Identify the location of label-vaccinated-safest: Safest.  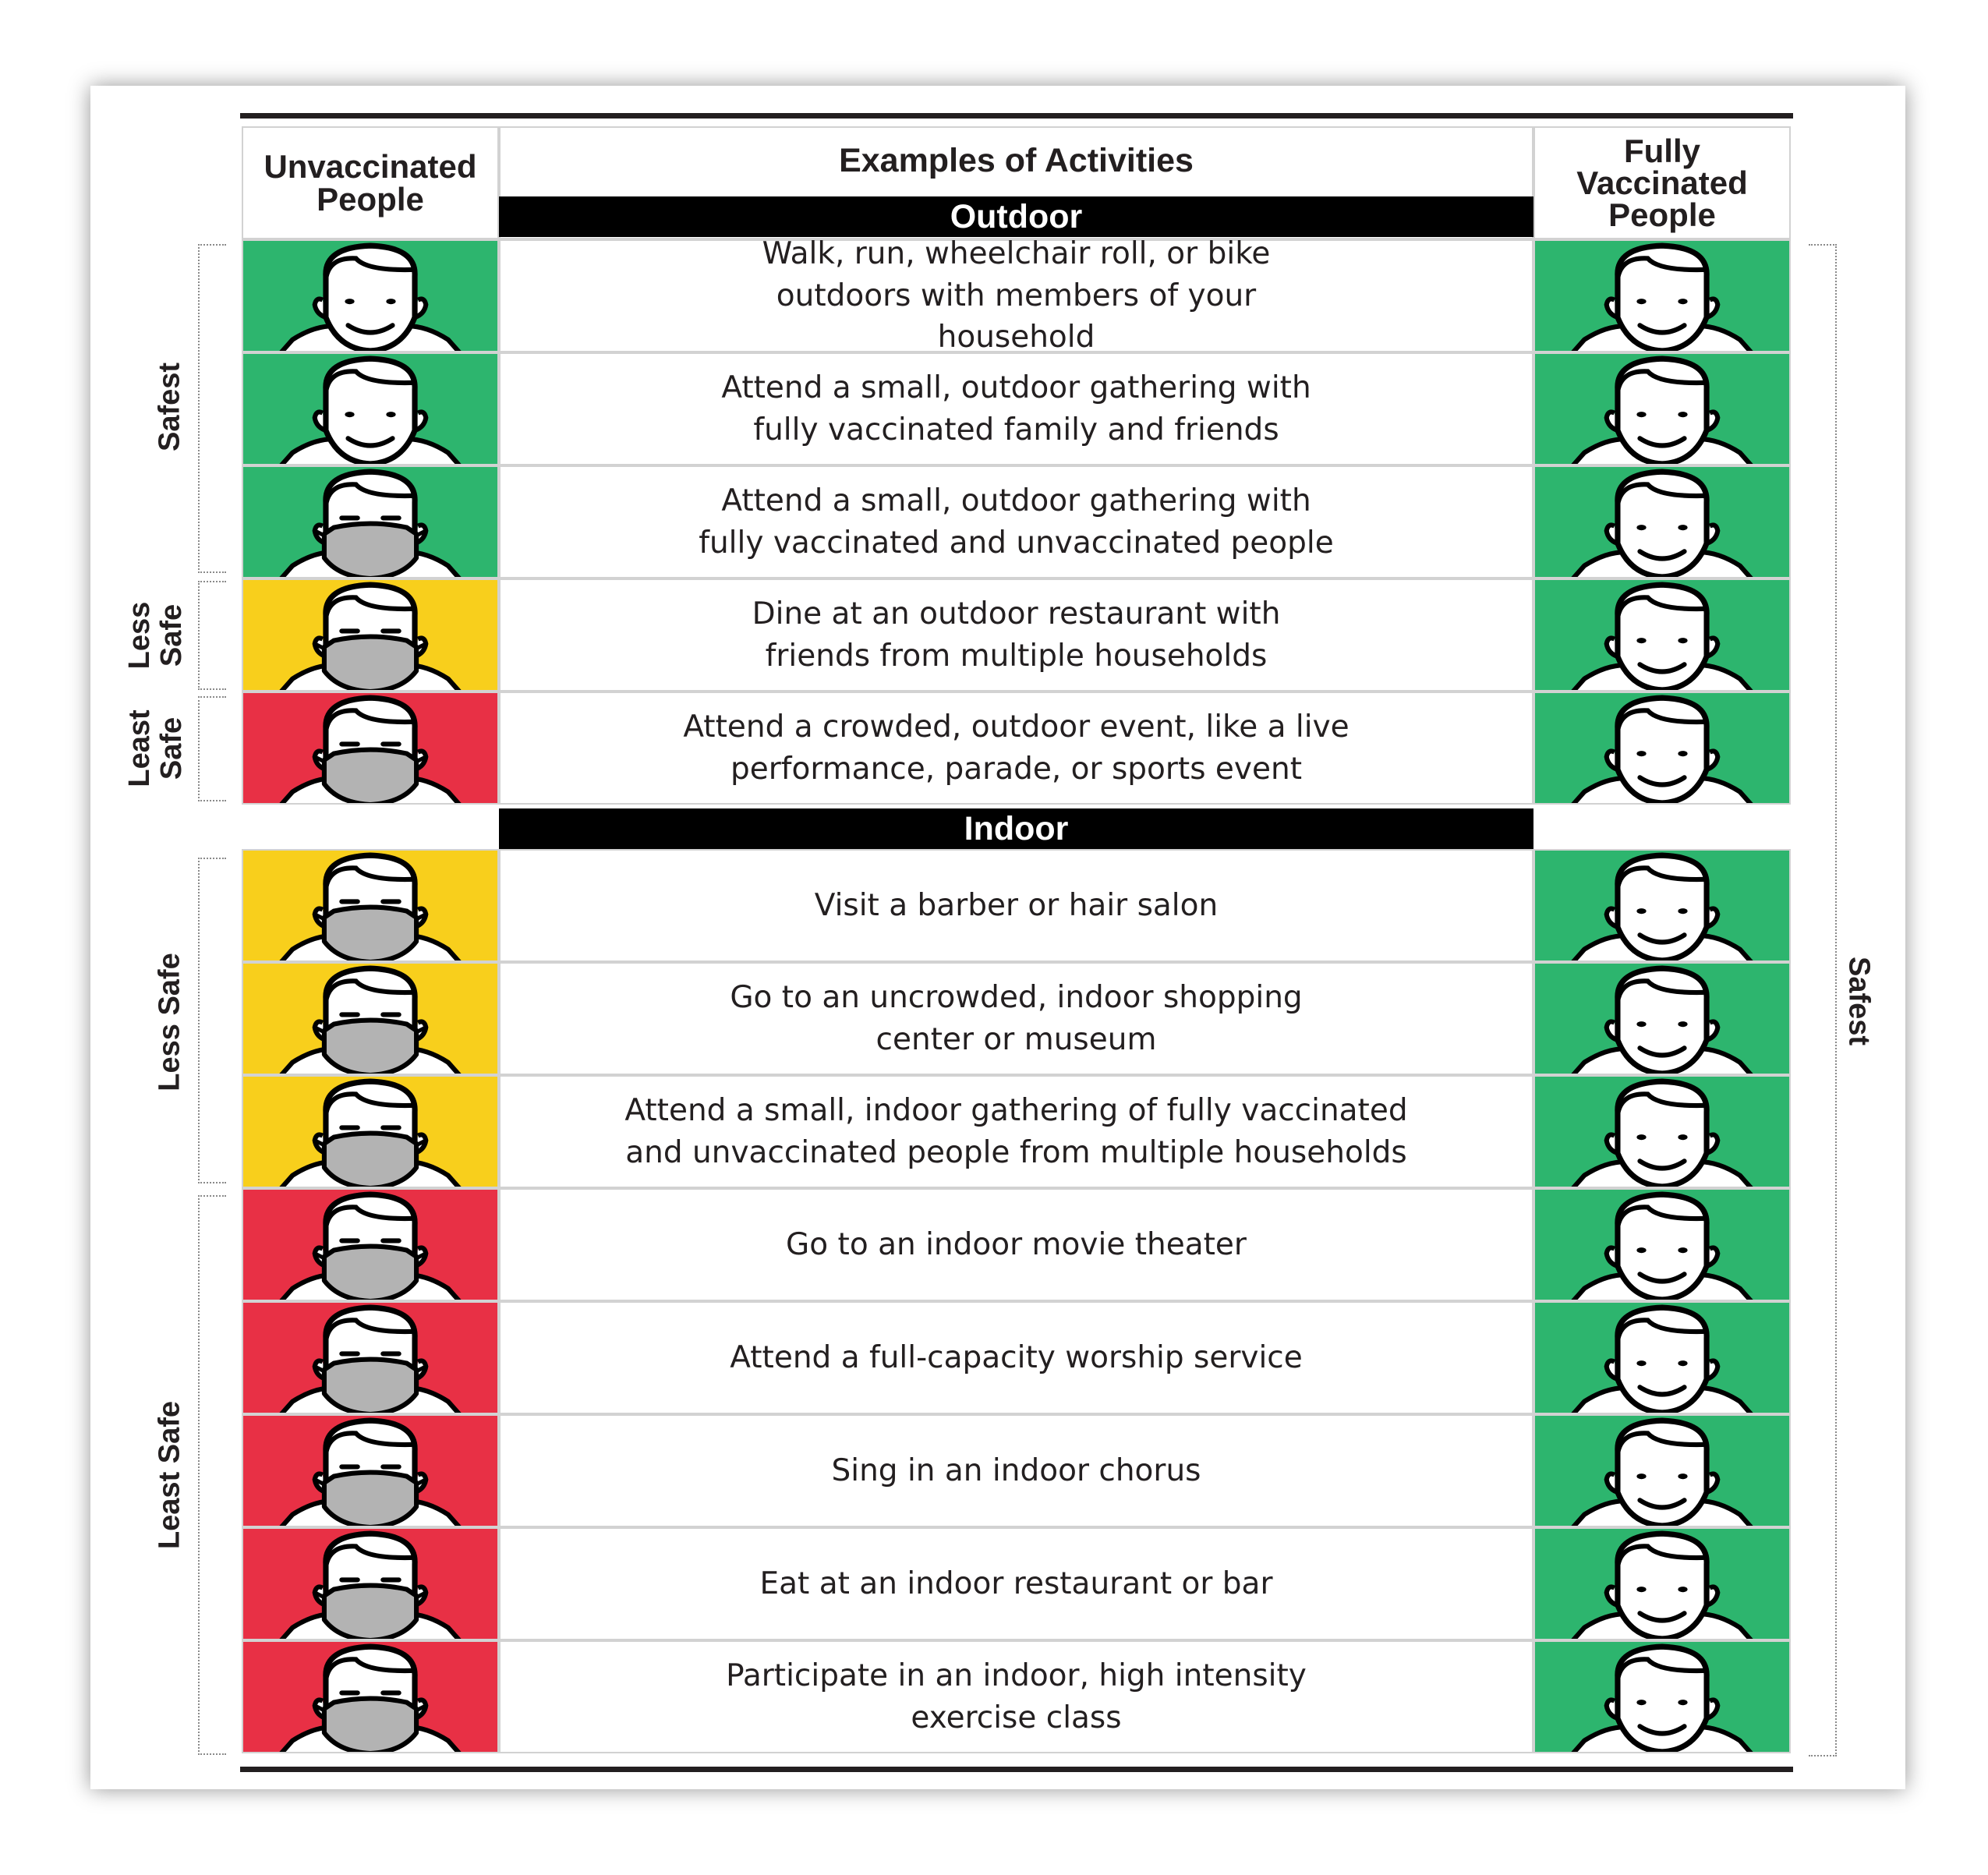
(1859, 1001).